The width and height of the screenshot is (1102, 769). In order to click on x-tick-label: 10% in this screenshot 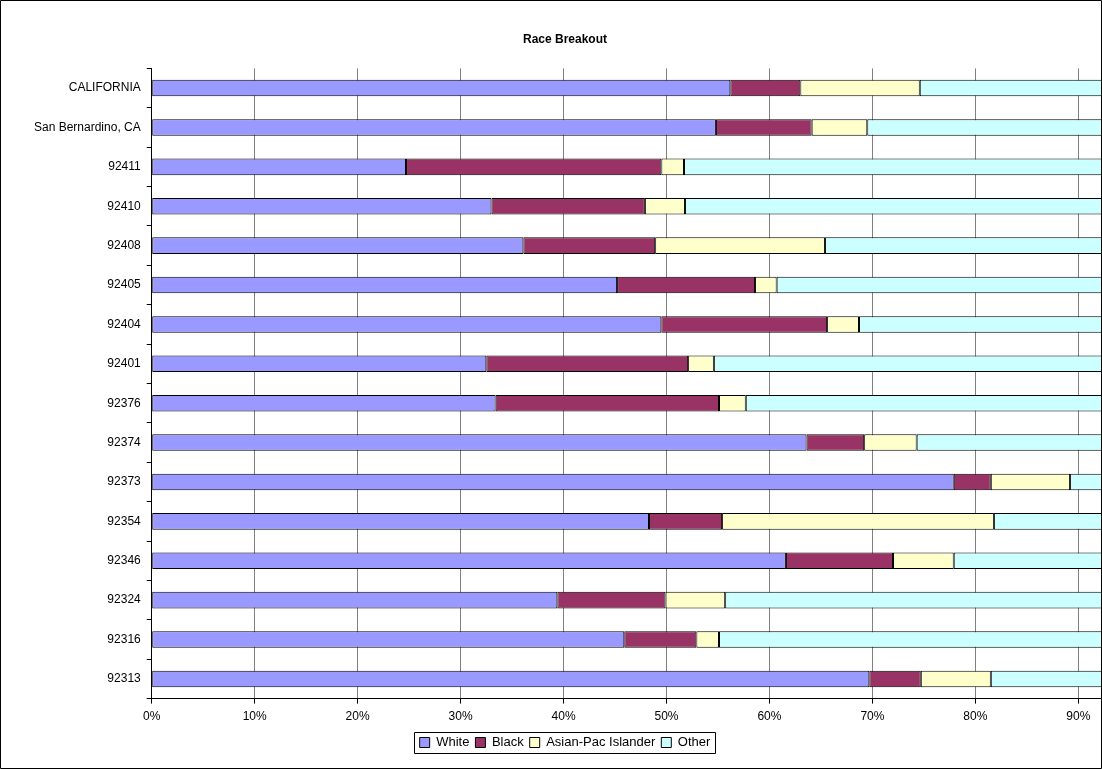, I will do `click(255, 716)`.